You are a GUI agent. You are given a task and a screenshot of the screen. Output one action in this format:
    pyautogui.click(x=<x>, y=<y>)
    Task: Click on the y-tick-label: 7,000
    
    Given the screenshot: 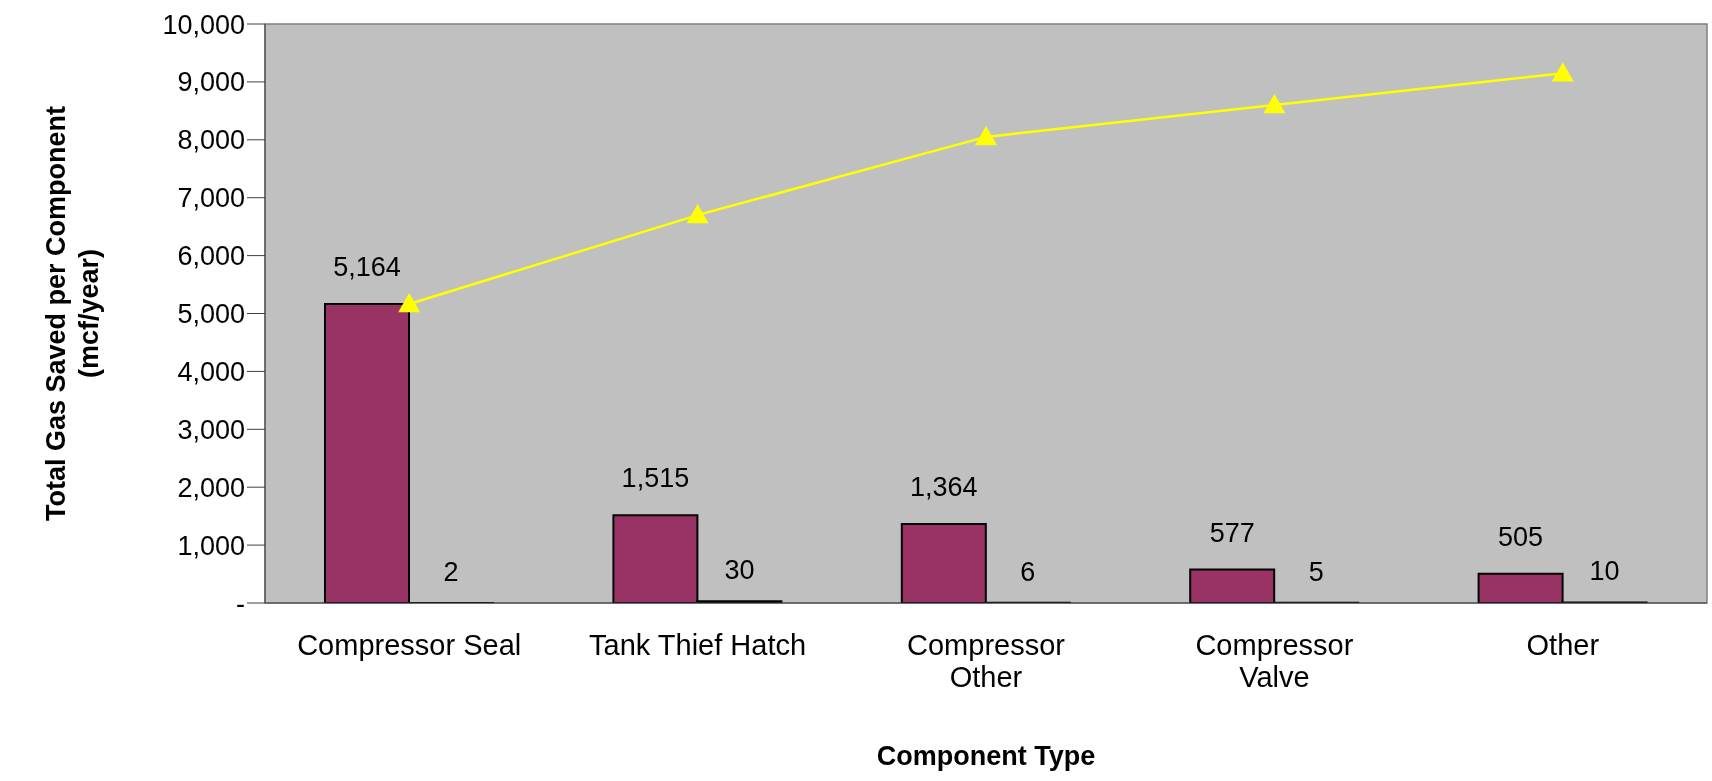 What is the action you would take?
    pyautogui.click(x=211, y=198)
    